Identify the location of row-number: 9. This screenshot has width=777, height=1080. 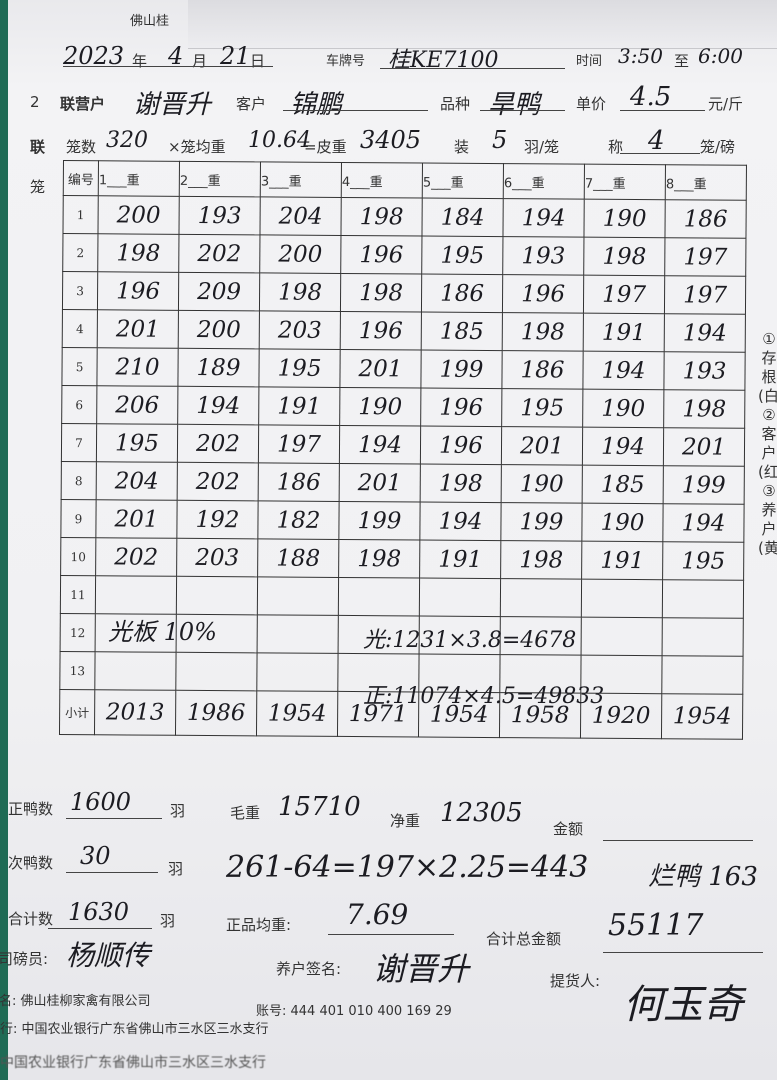
(78, 518).